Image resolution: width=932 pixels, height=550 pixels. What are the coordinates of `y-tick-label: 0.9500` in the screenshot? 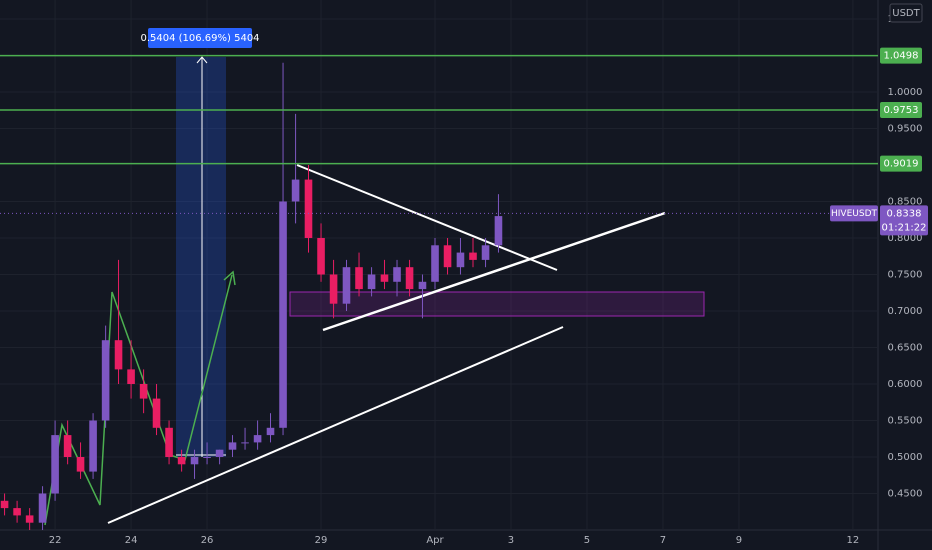 It's located at (905, 128).